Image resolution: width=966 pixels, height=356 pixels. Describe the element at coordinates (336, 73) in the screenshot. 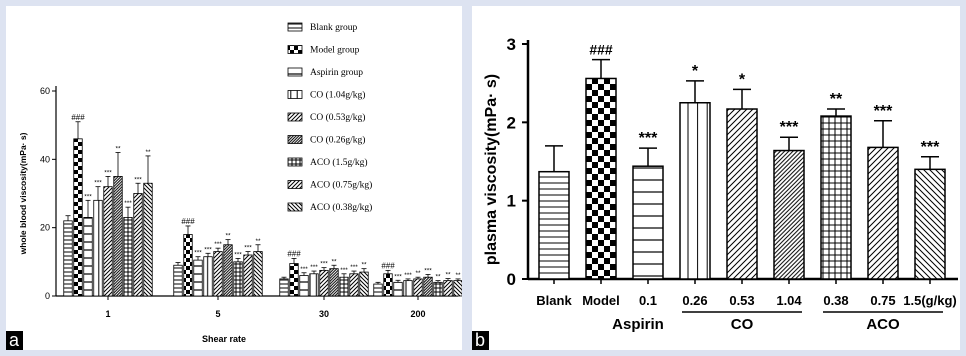

I see `legend-label: Aspirin group` at that location.